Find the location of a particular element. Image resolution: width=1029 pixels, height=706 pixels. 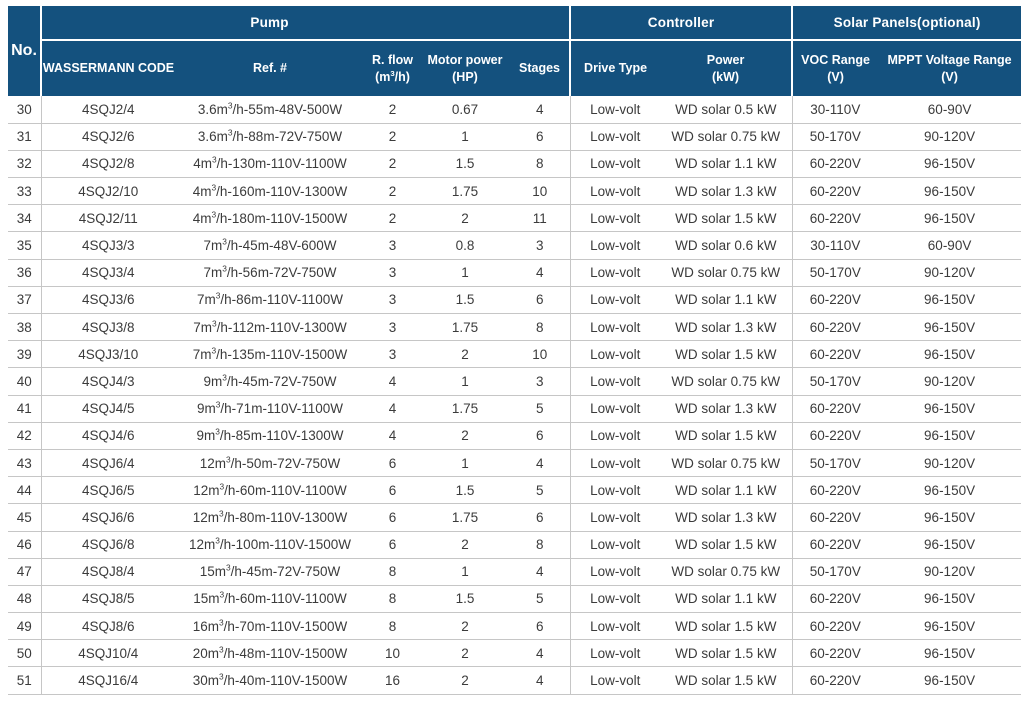

cell-code: 4SQJ4/6 is located at coordinates (108, 436).